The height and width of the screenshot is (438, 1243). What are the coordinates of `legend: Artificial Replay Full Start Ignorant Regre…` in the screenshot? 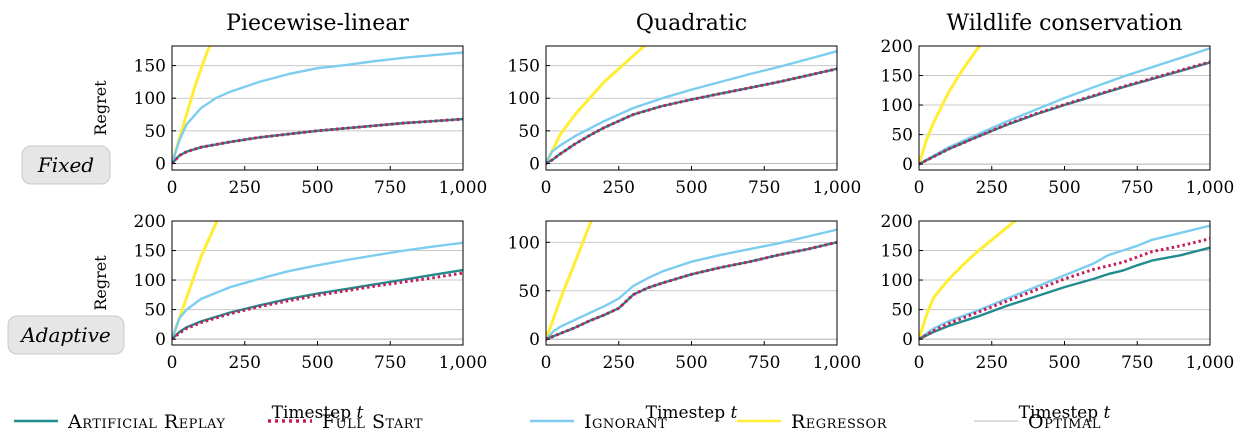 It's located at (557, 422).